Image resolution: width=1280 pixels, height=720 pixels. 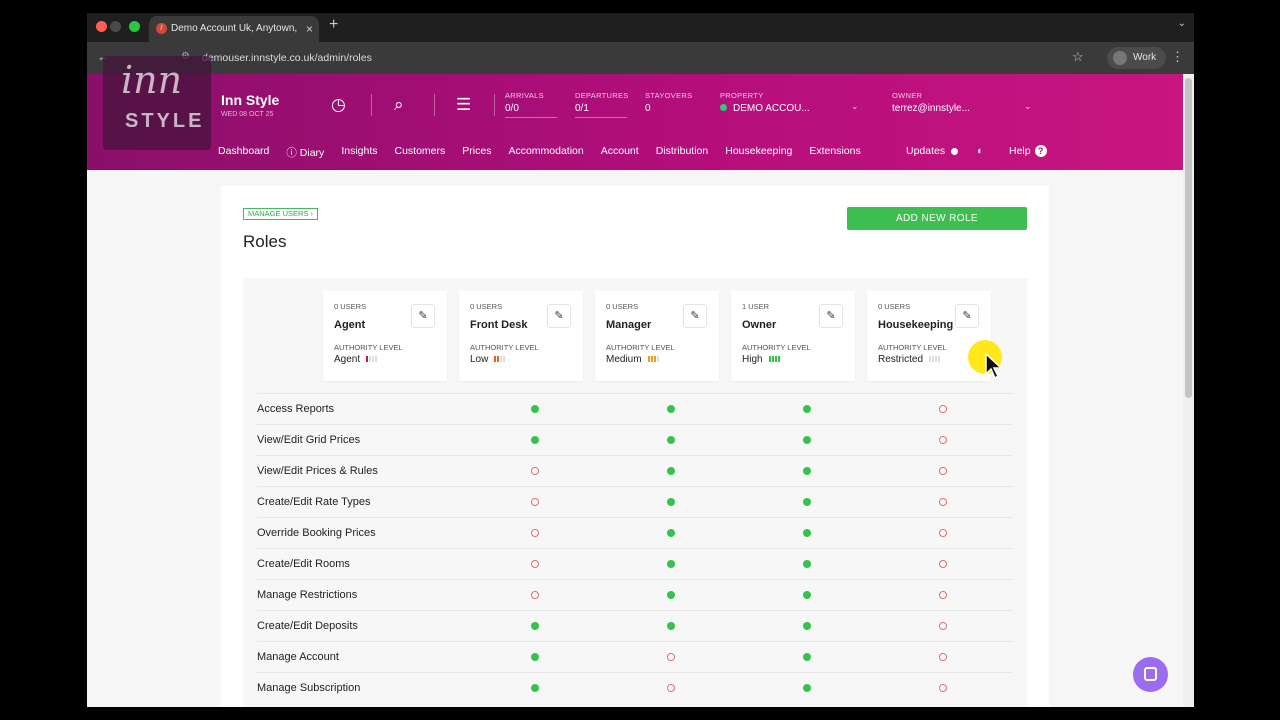 I want to click on innstyle-logo: inn STYLE, so click(x=157, y=103).